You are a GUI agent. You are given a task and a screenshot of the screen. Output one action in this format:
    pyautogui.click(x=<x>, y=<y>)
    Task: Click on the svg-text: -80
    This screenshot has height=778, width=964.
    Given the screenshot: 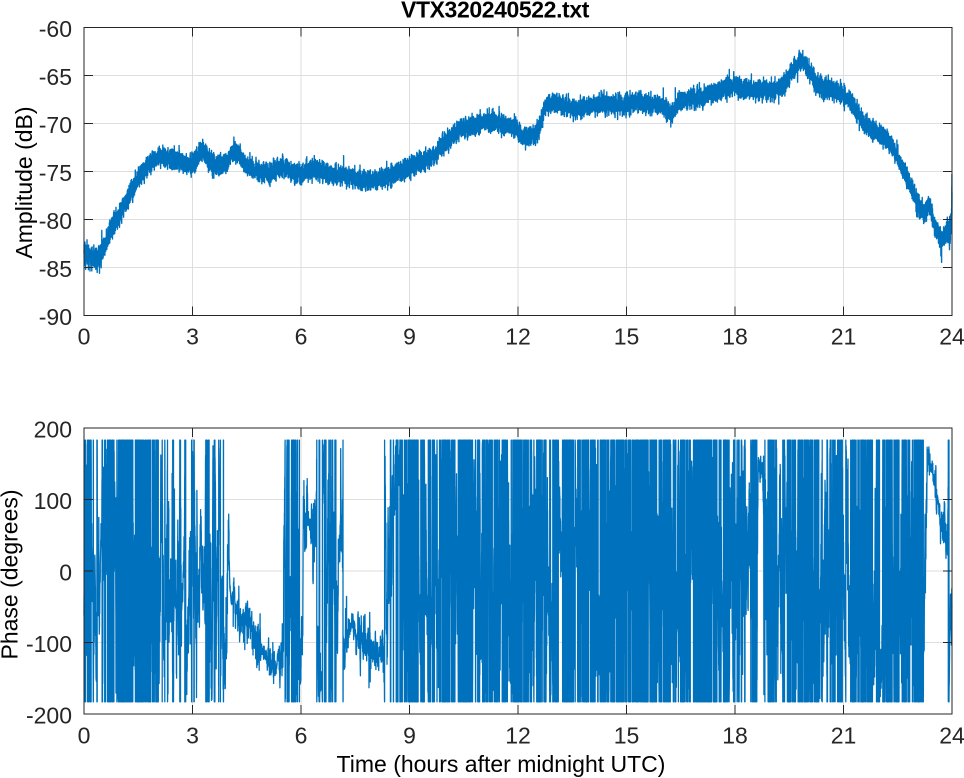 What is the action you would take?
    pyautogui.click(x=55, y=221)
    